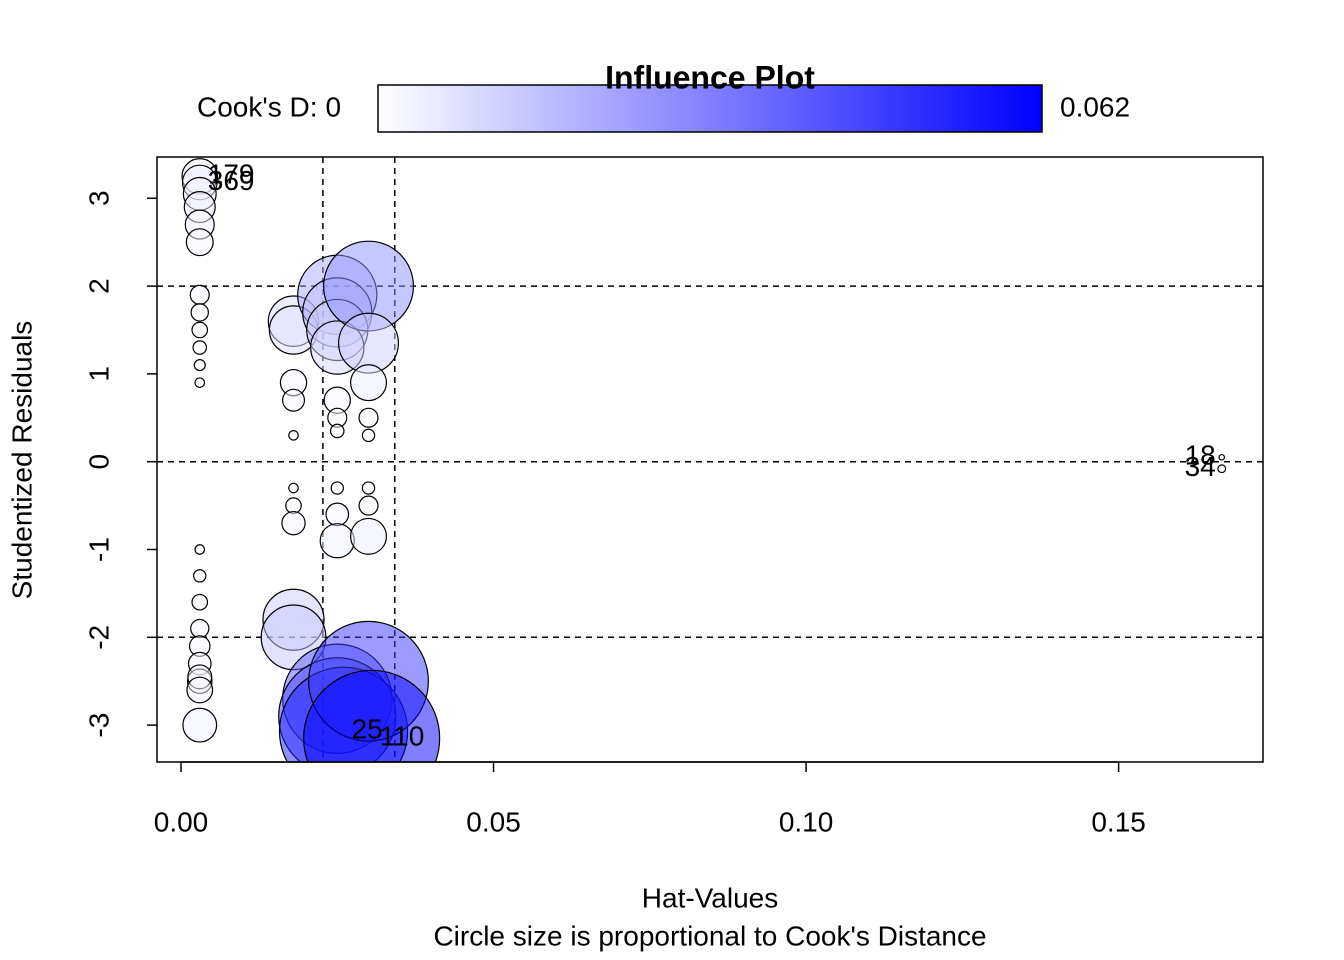  What do you see at coordinates (334, 106) in the screenshot?
I see `colorbar-min: 0` at bounding box center [334, 106].